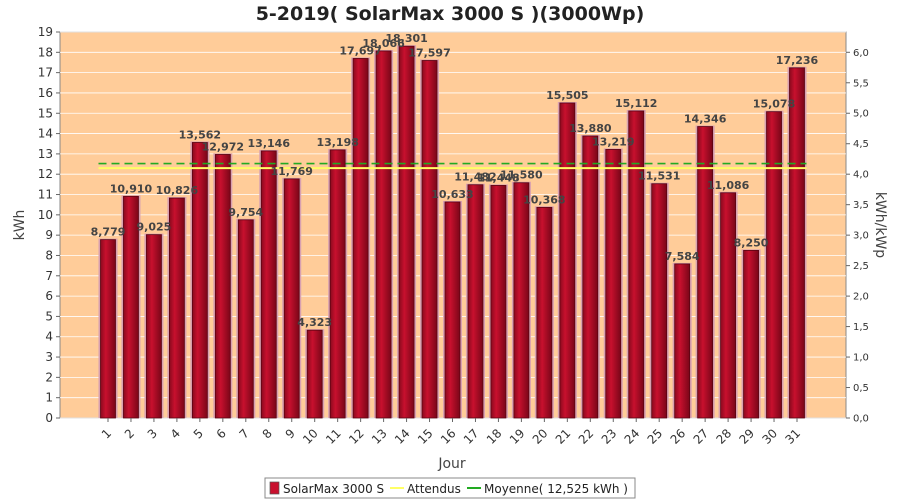 The image size is (900, 500). Describe the element at coordinates (45, 52) in the screenshot. I see `y-tick-label: 18` at that location.